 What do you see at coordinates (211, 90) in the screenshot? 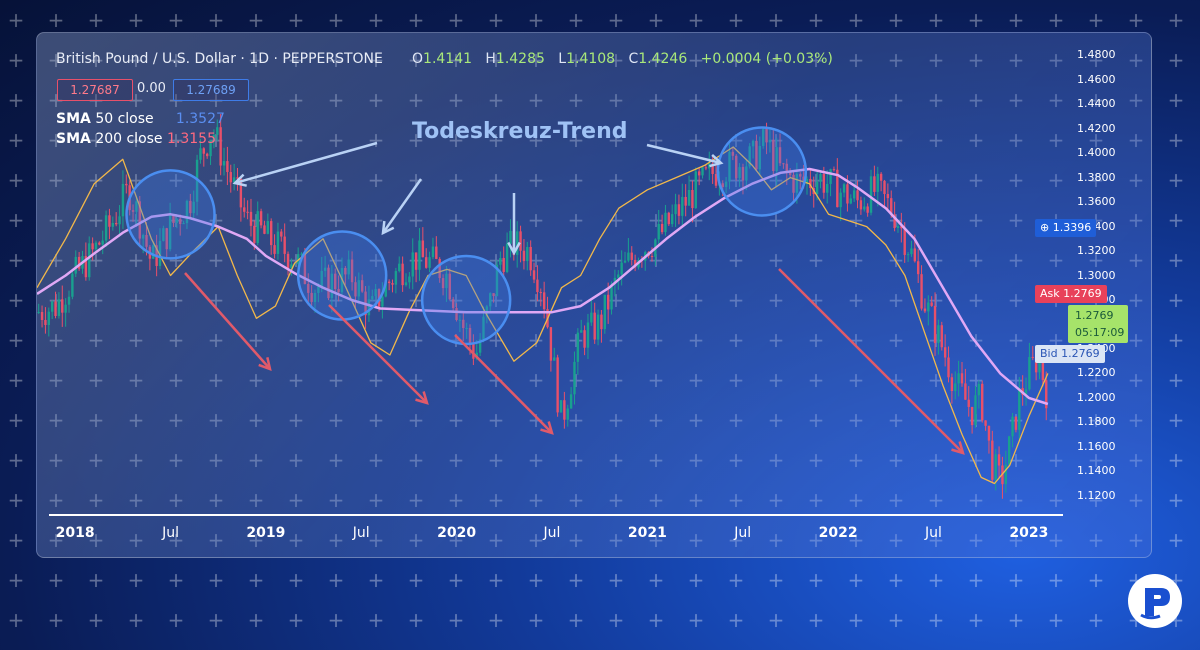
I see `buy-price-button: 1.27689` at bounding box center [211, 90].